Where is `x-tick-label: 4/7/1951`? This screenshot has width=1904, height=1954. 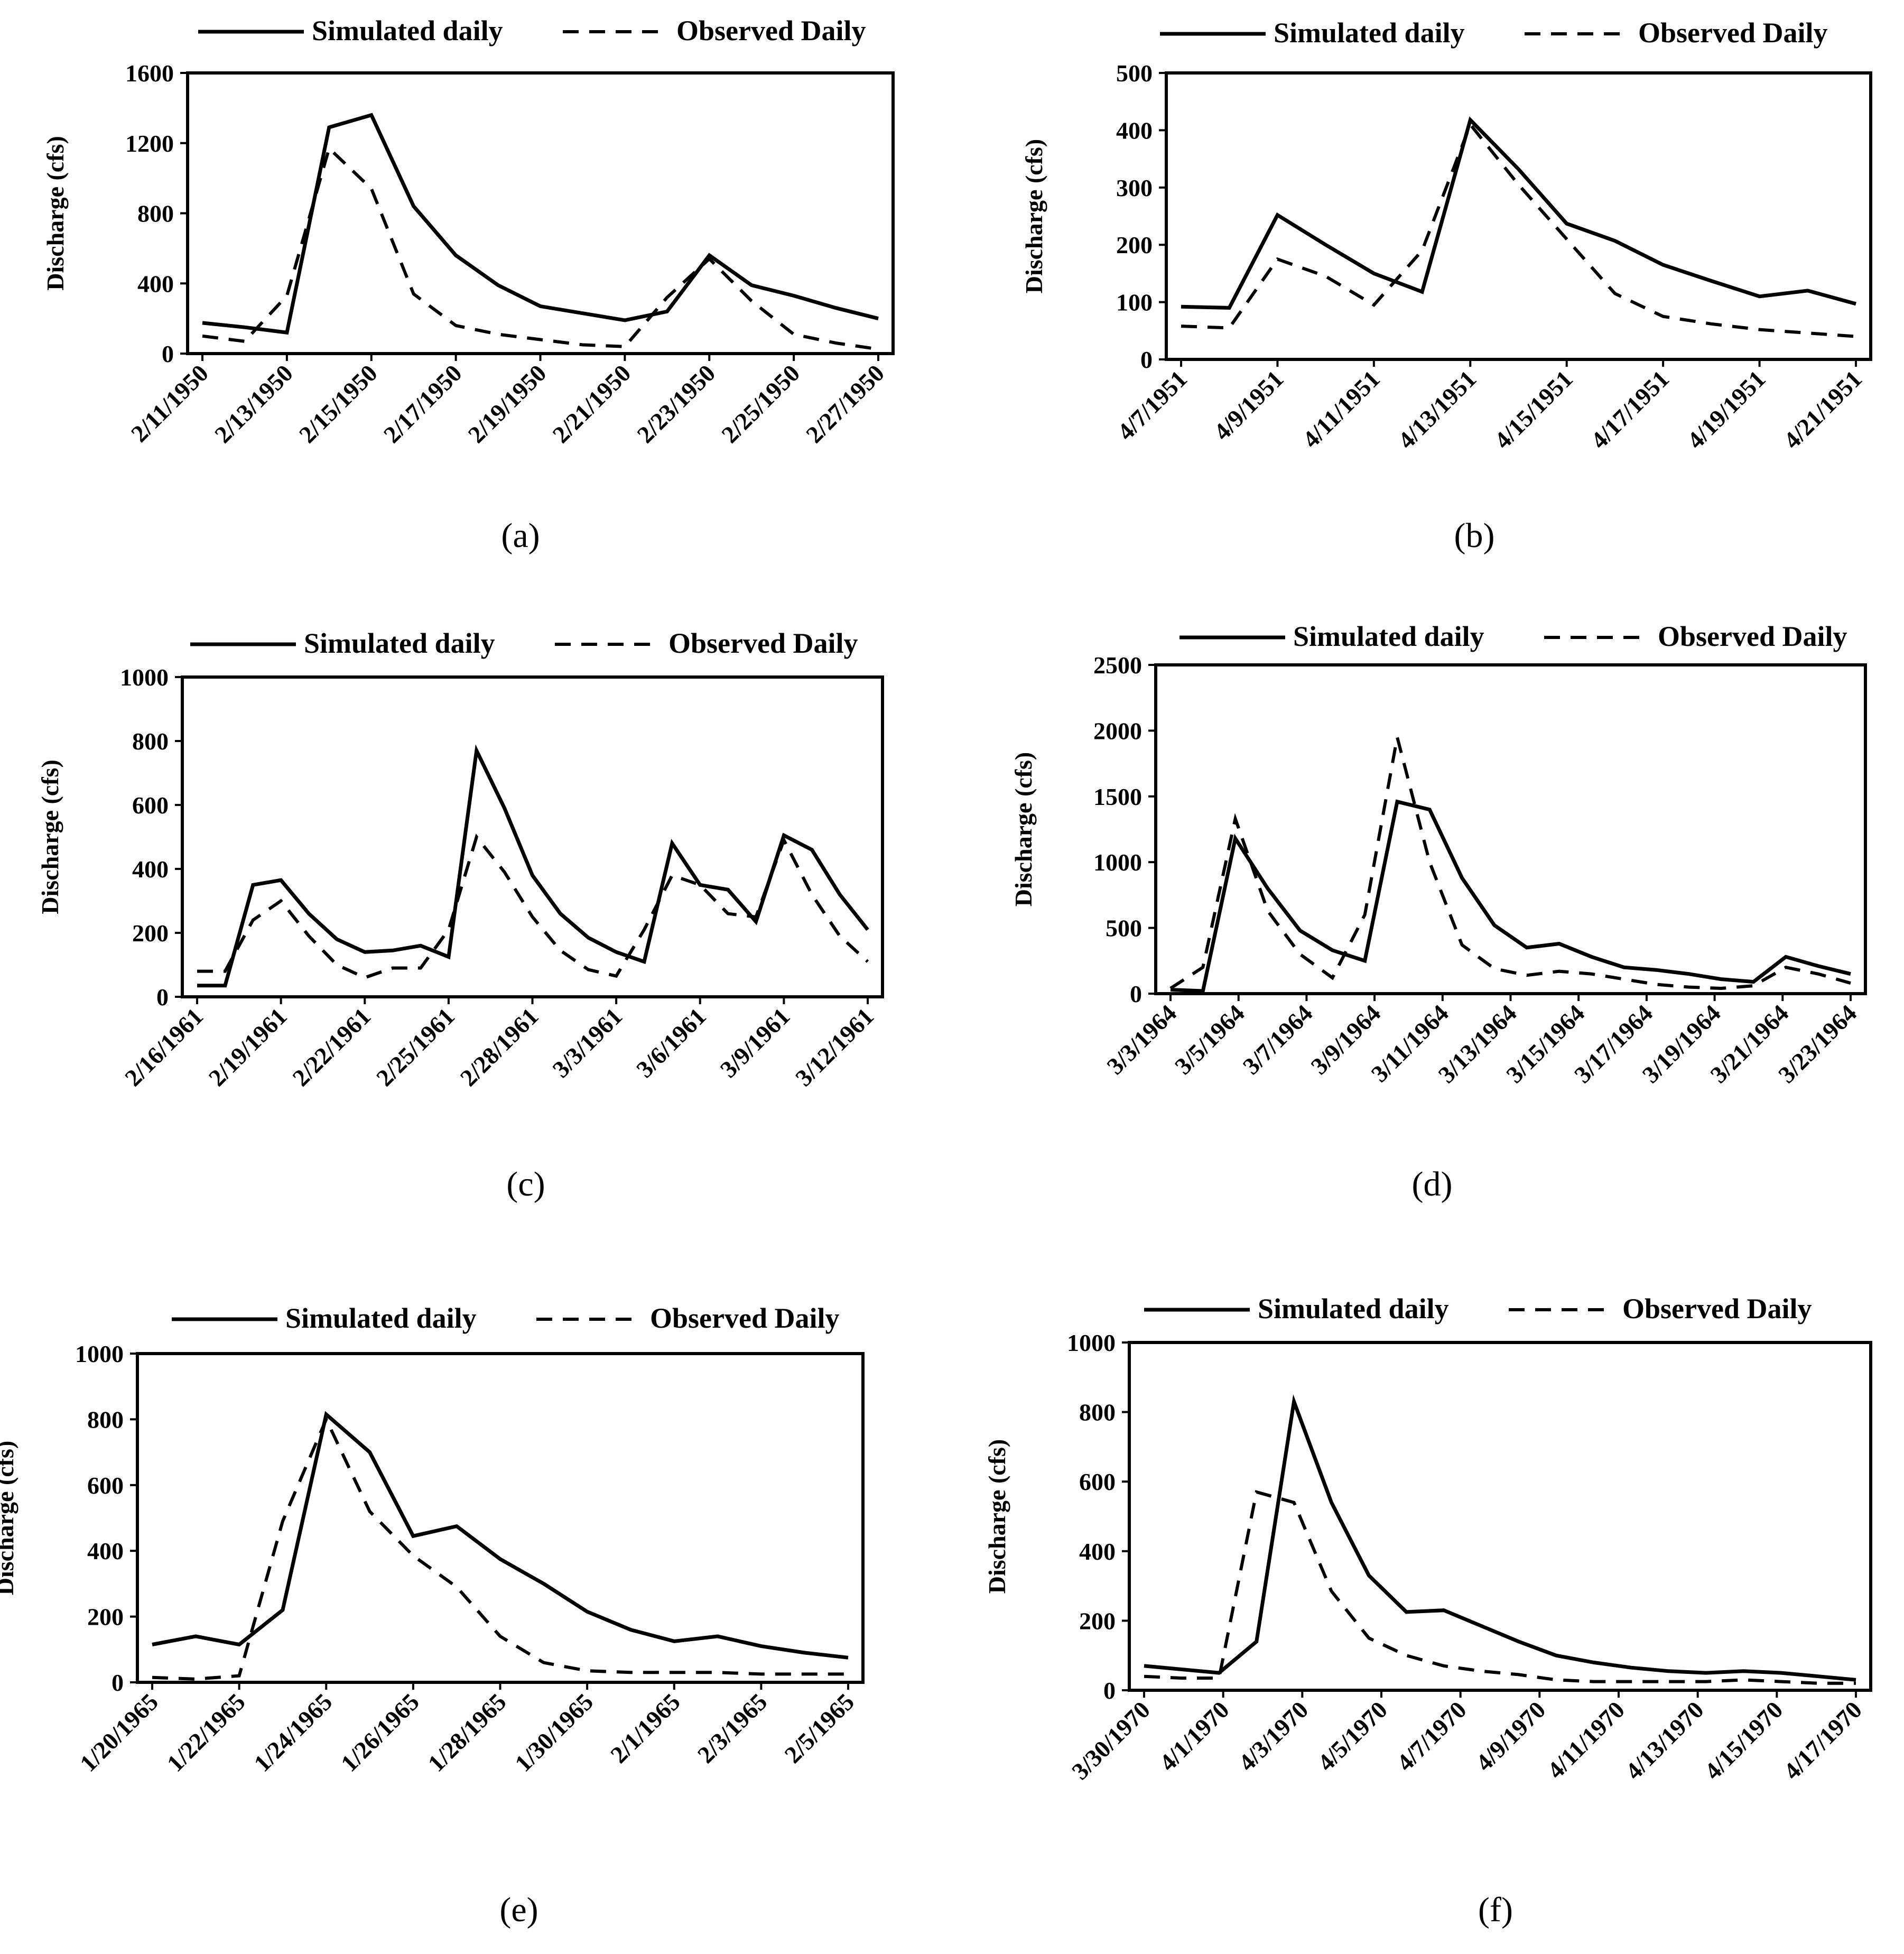 x-tick-label: 4/7/1951 is located at coordinates (1152, 406).